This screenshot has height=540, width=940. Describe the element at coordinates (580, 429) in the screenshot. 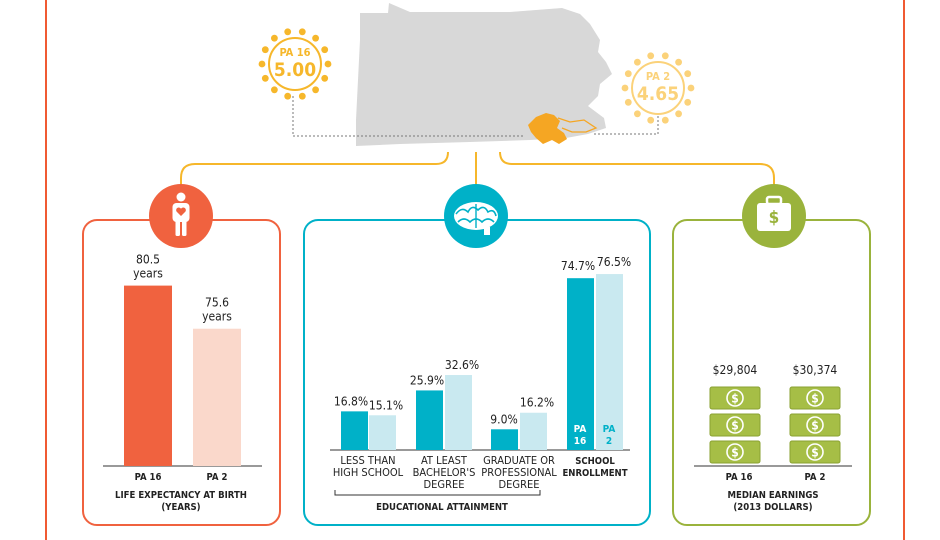

I see `school-enrollment-inbar-pa16-line1: PA` at that location.